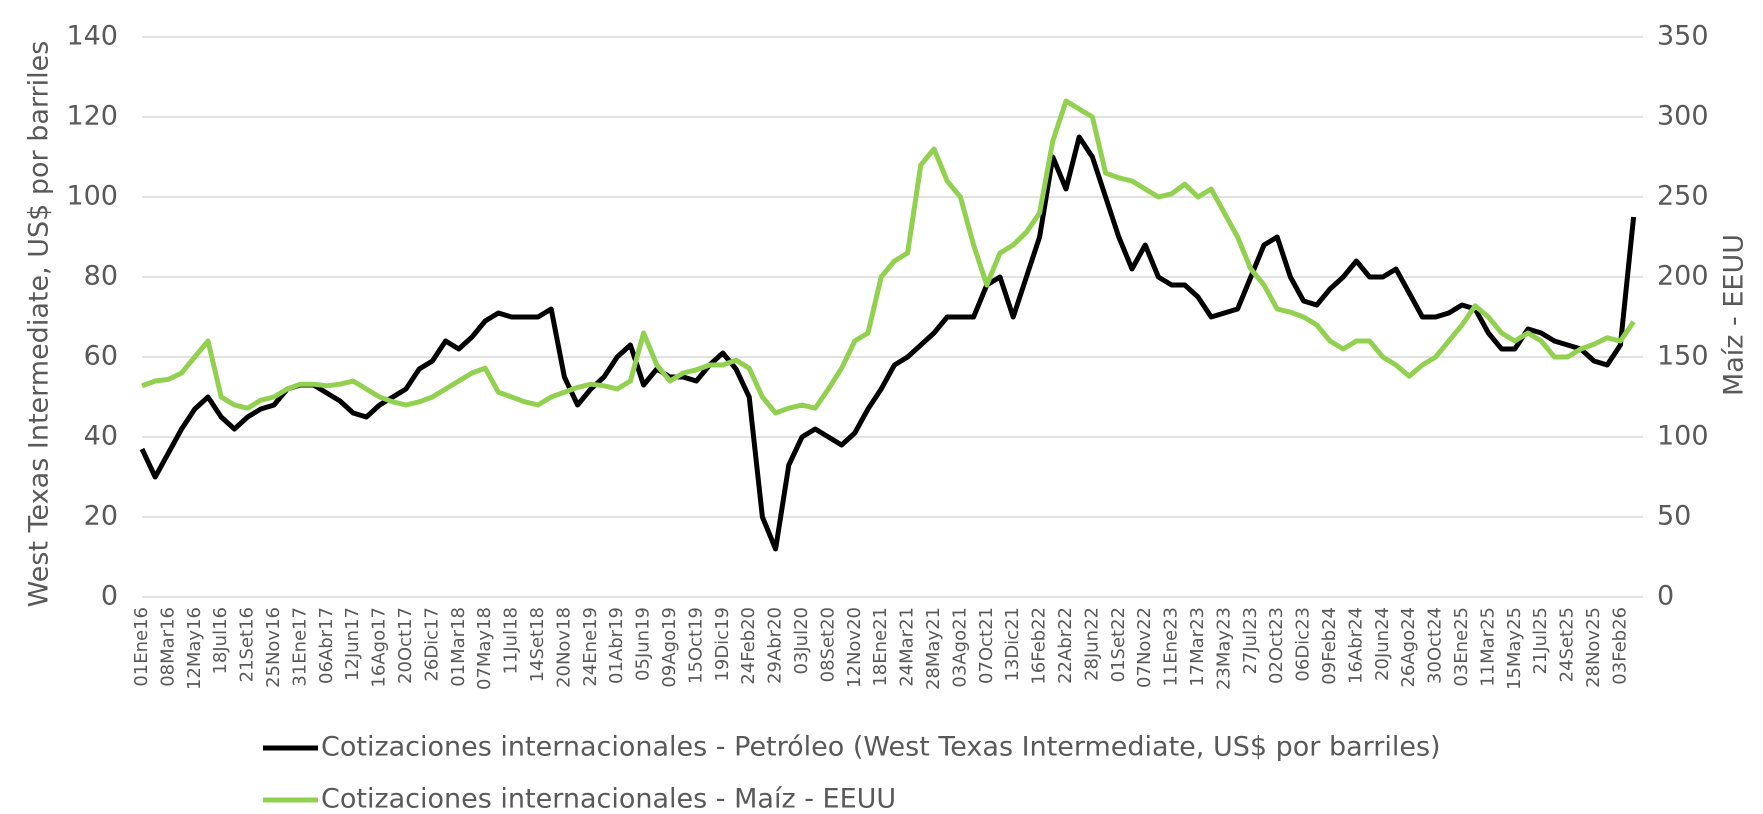  I want to click on y2-tick-label: 300, so click(1683, 116).